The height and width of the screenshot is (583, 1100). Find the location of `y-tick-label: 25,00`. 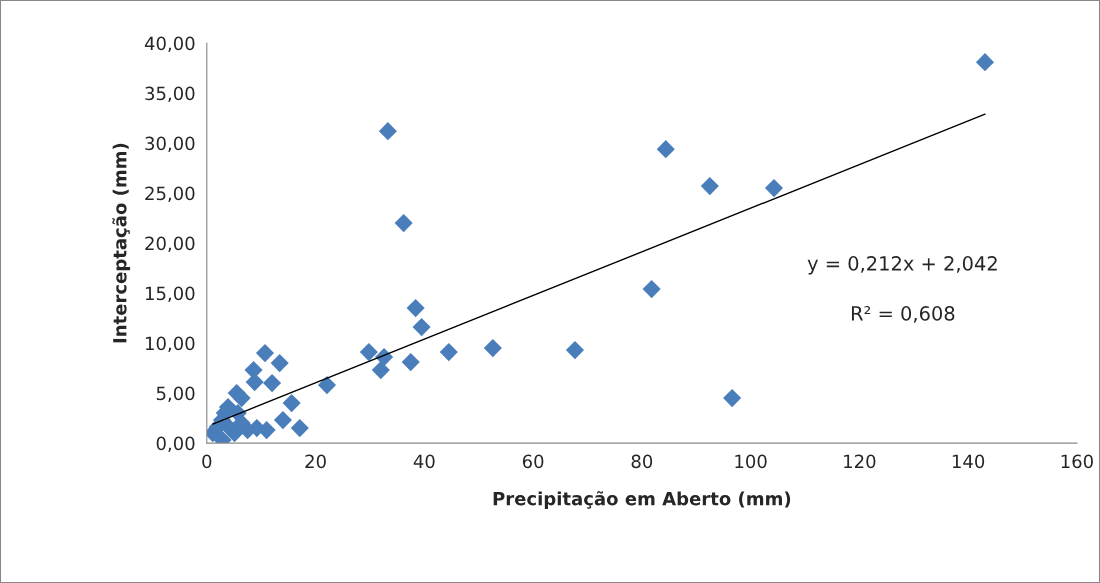

y-tick-label: 25,00 is located at coordinates (170, 194).